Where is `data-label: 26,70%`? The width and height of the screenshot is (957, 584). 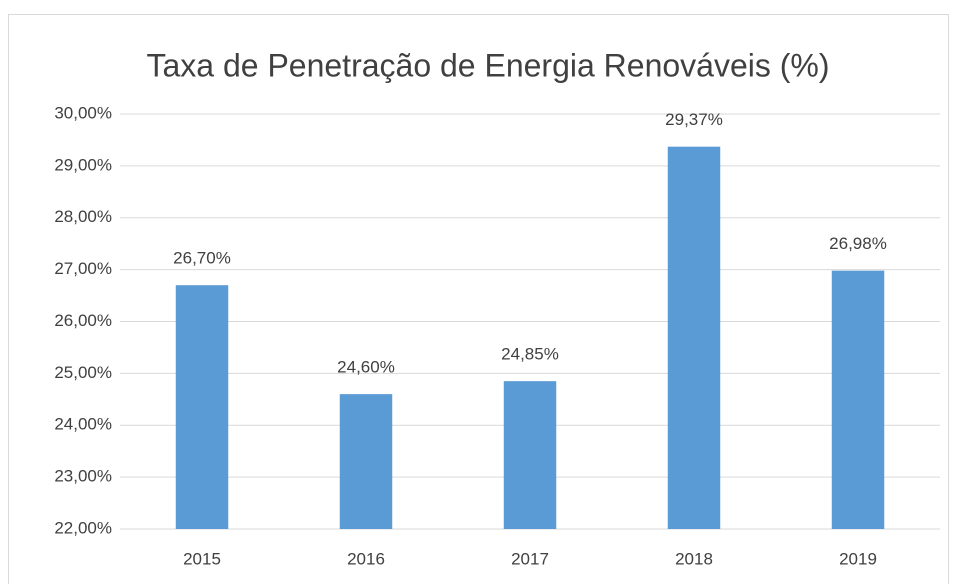
data-label: 26,70% is located at coordinates (202, 258).